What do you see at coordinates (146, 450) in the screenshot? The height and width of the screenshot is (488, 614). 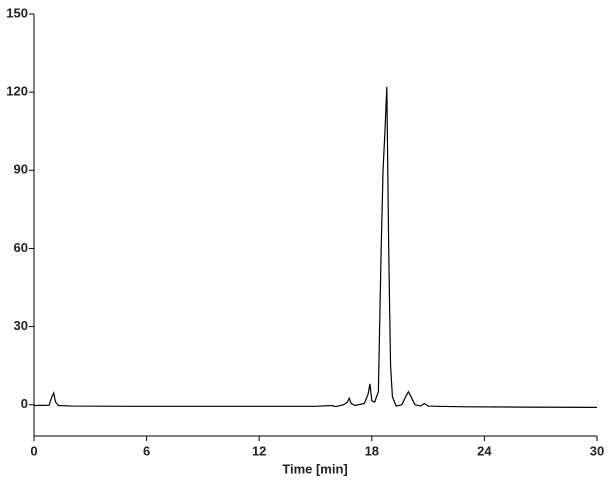 I see `x-tick-label: 6` at bounding box center [146, 450].